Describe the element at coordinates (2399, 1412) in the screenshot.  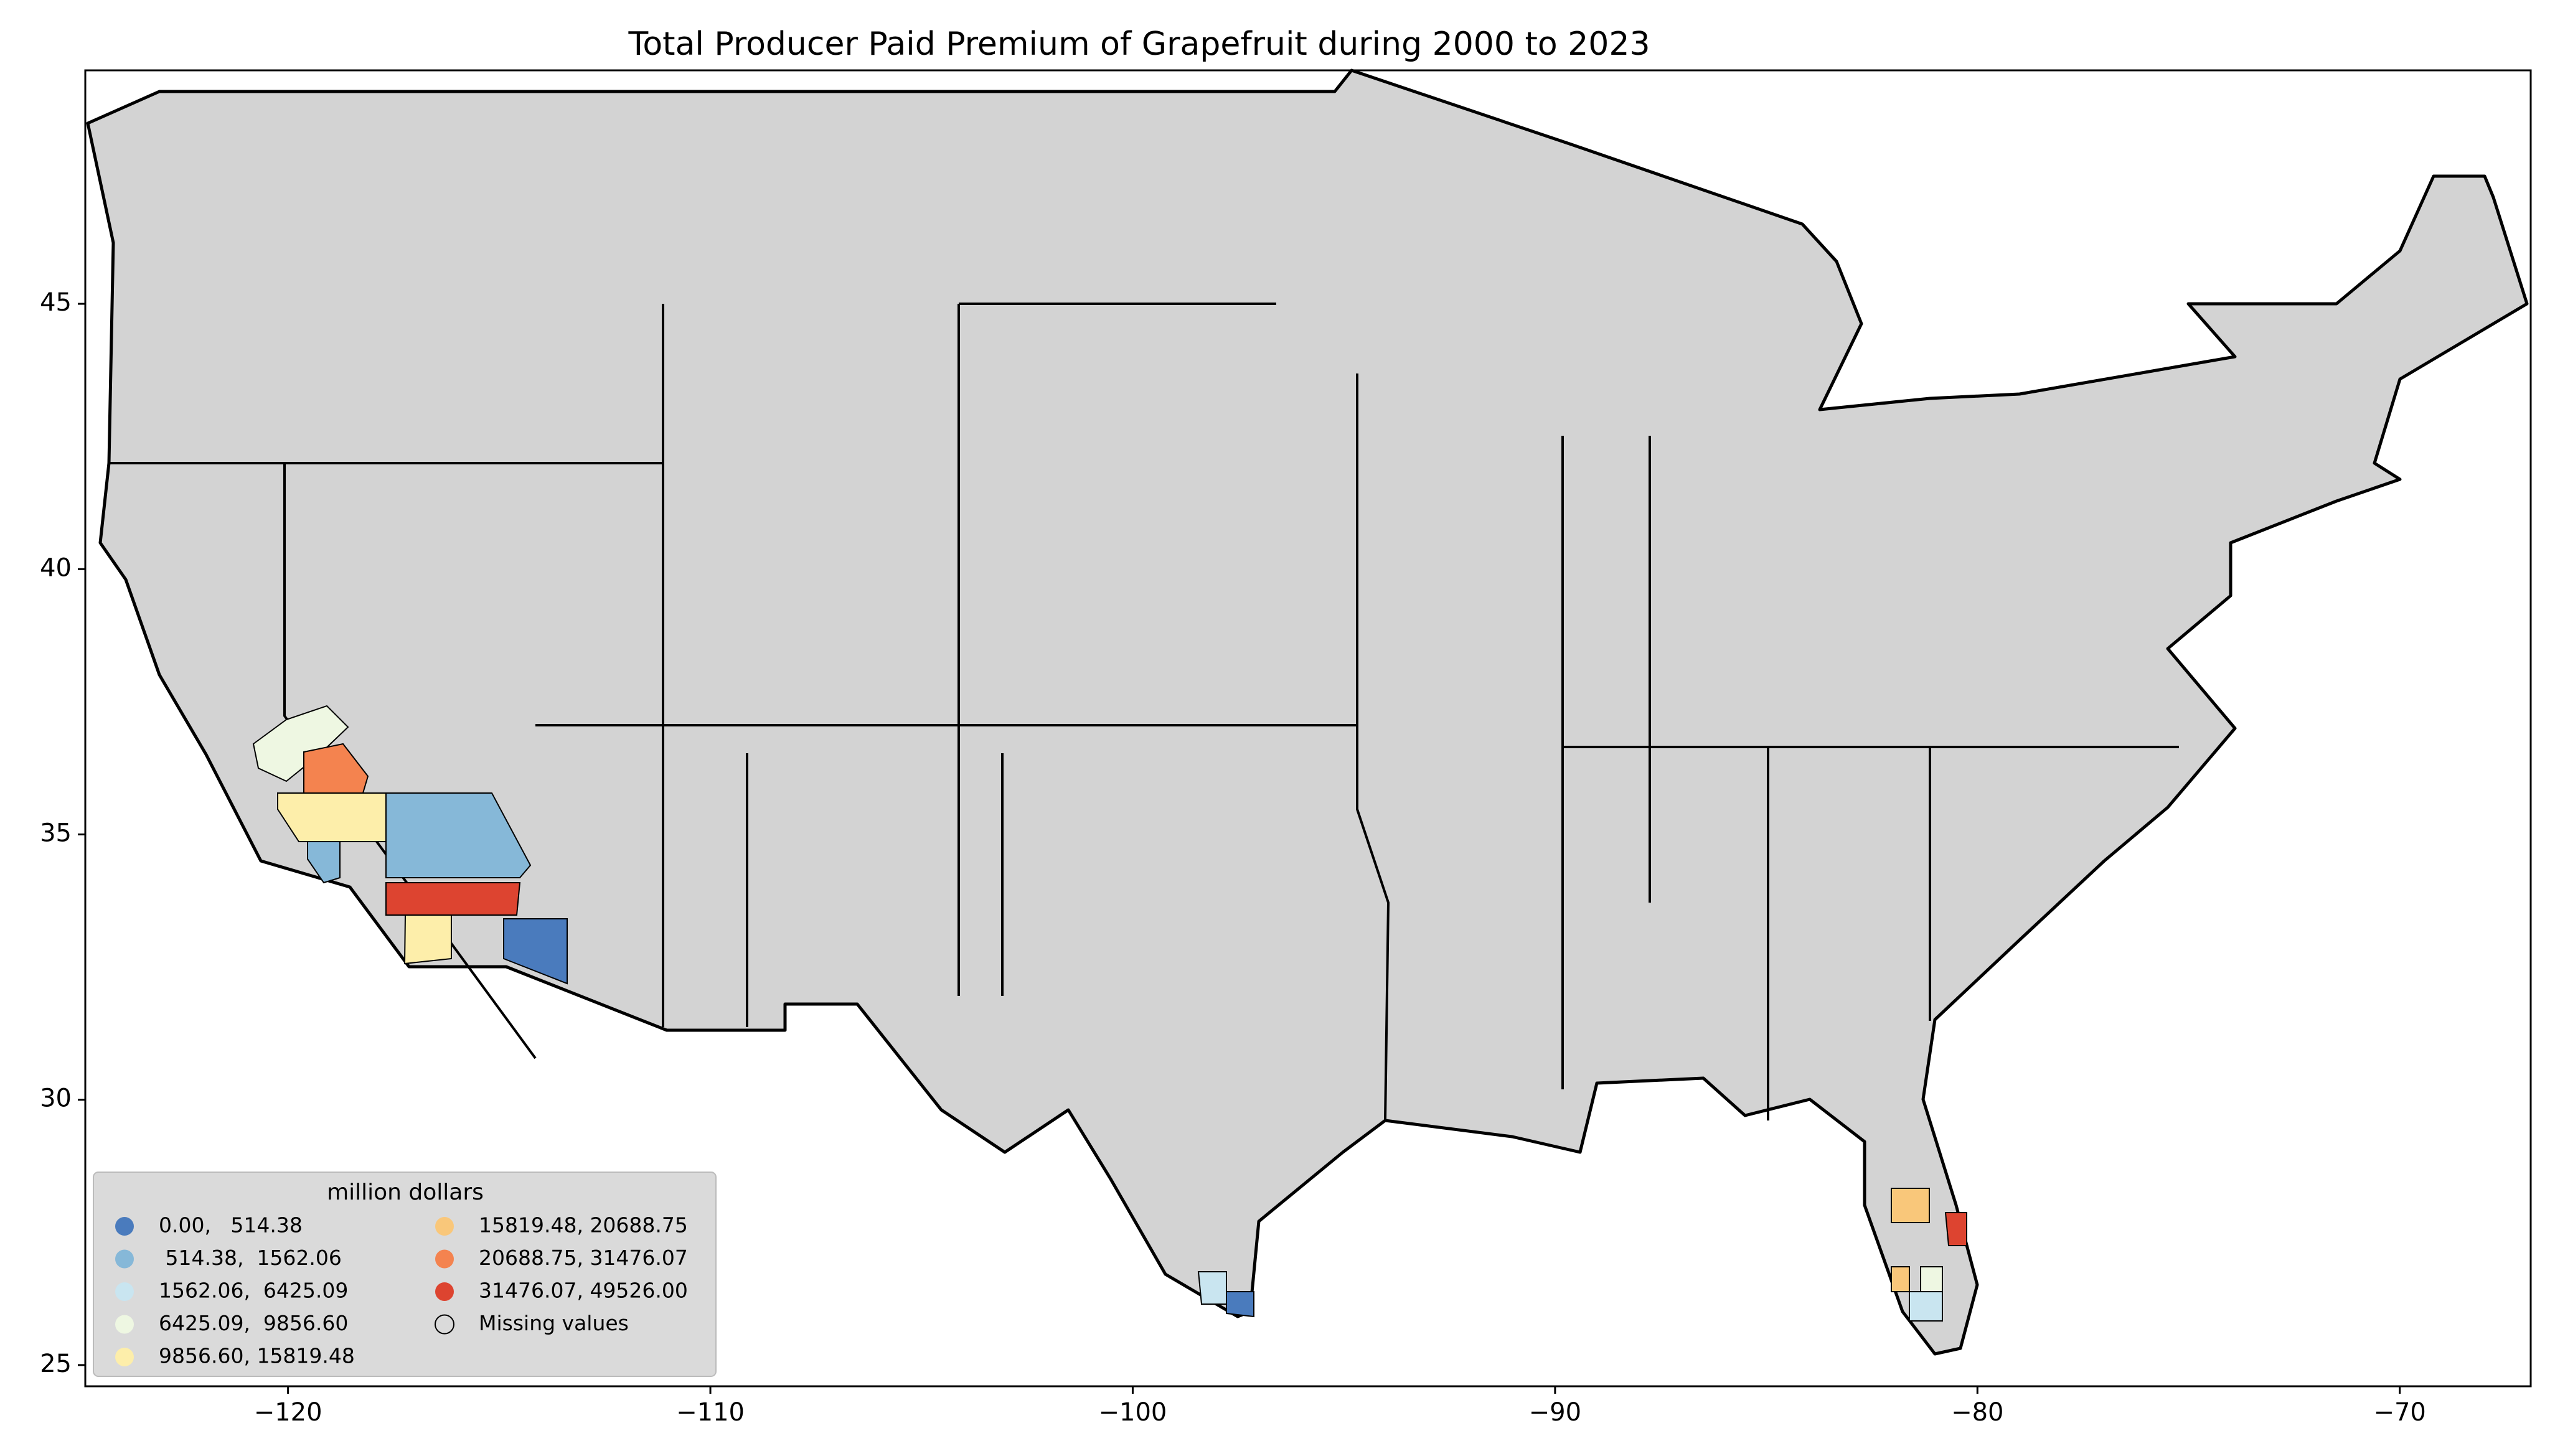
I see `x-tick-label: −70` at that location.